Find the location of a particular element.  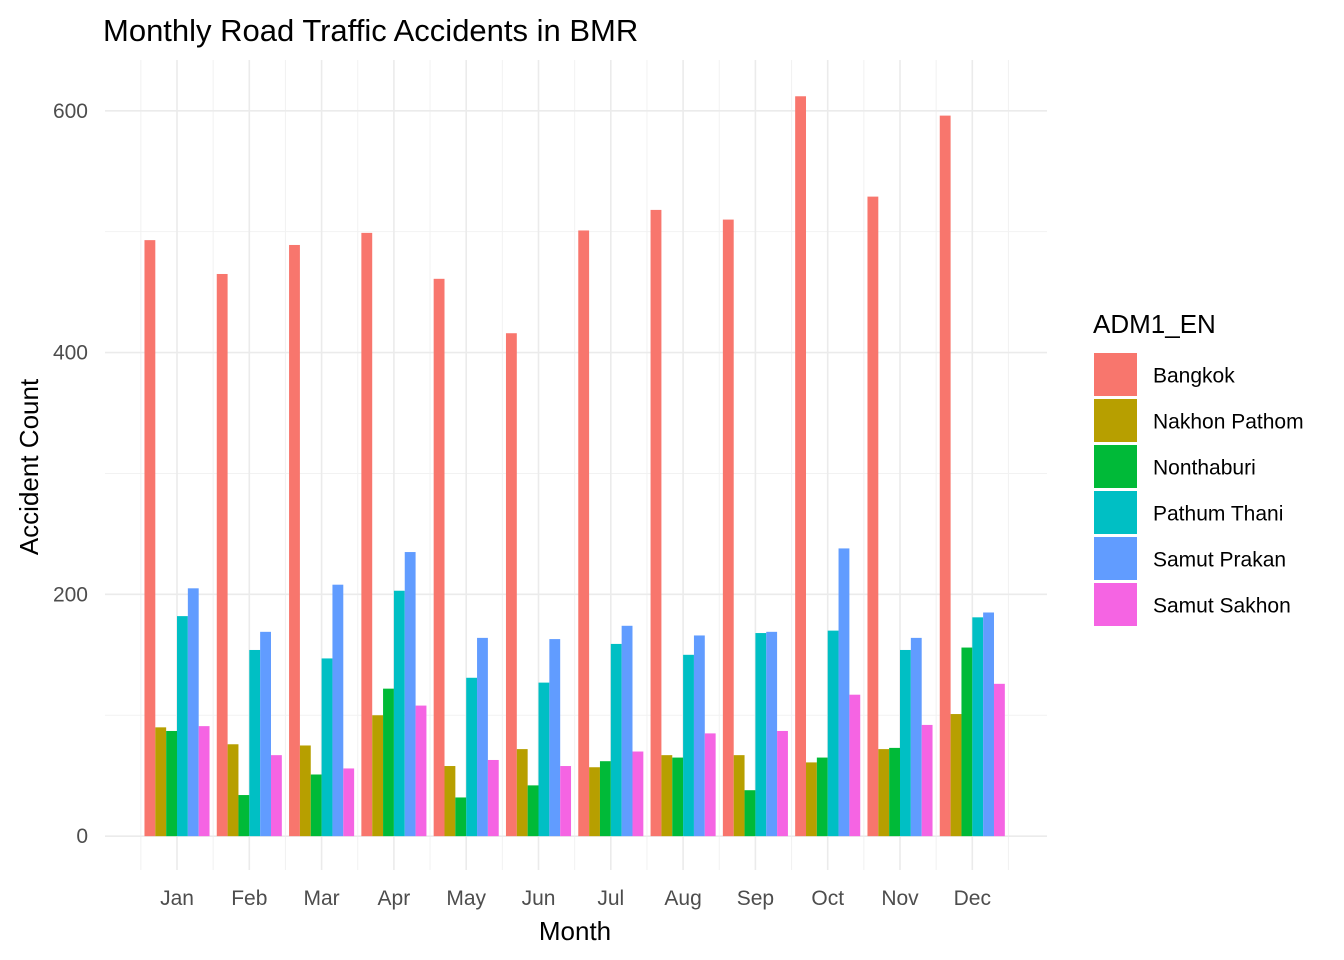

y-tick-label: 200 is located at coordinates (70, 594).